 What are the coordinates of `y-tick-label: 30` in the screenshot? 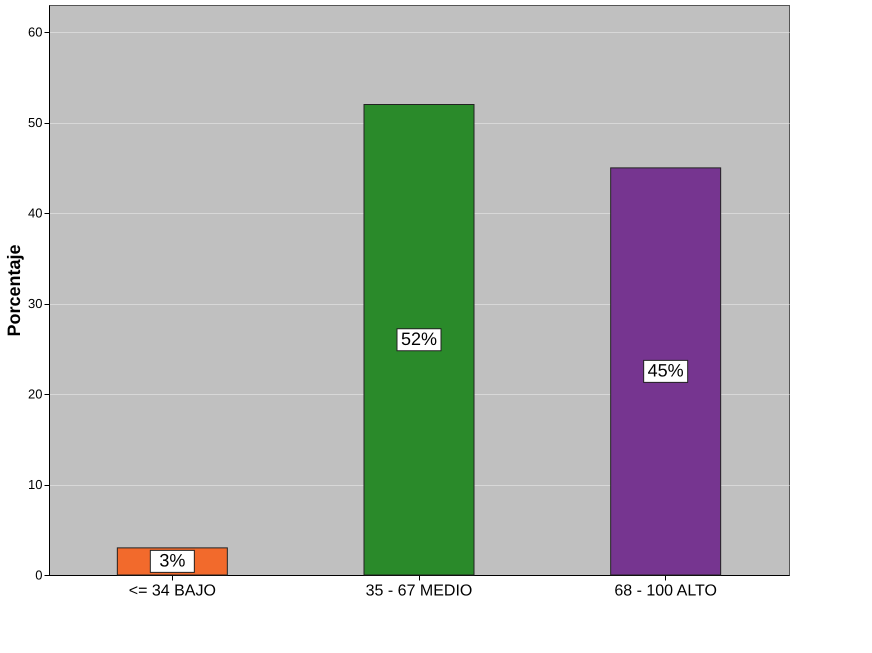 It's located at (35, 304).